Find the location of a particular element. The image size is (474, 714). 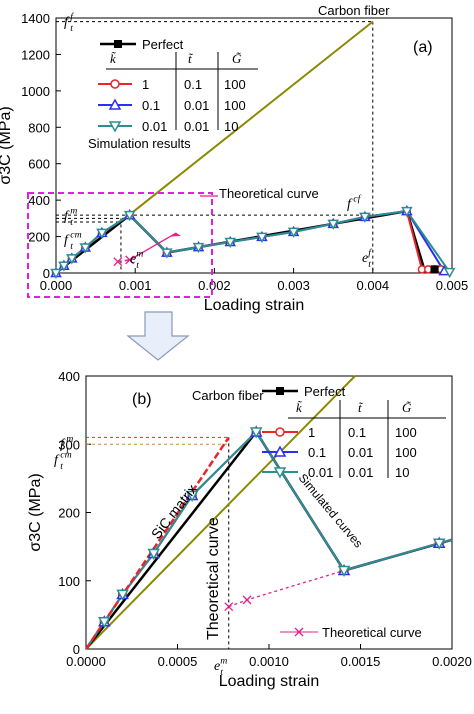

b-y-tick-label: 300 is located at coordinates (69, 444).